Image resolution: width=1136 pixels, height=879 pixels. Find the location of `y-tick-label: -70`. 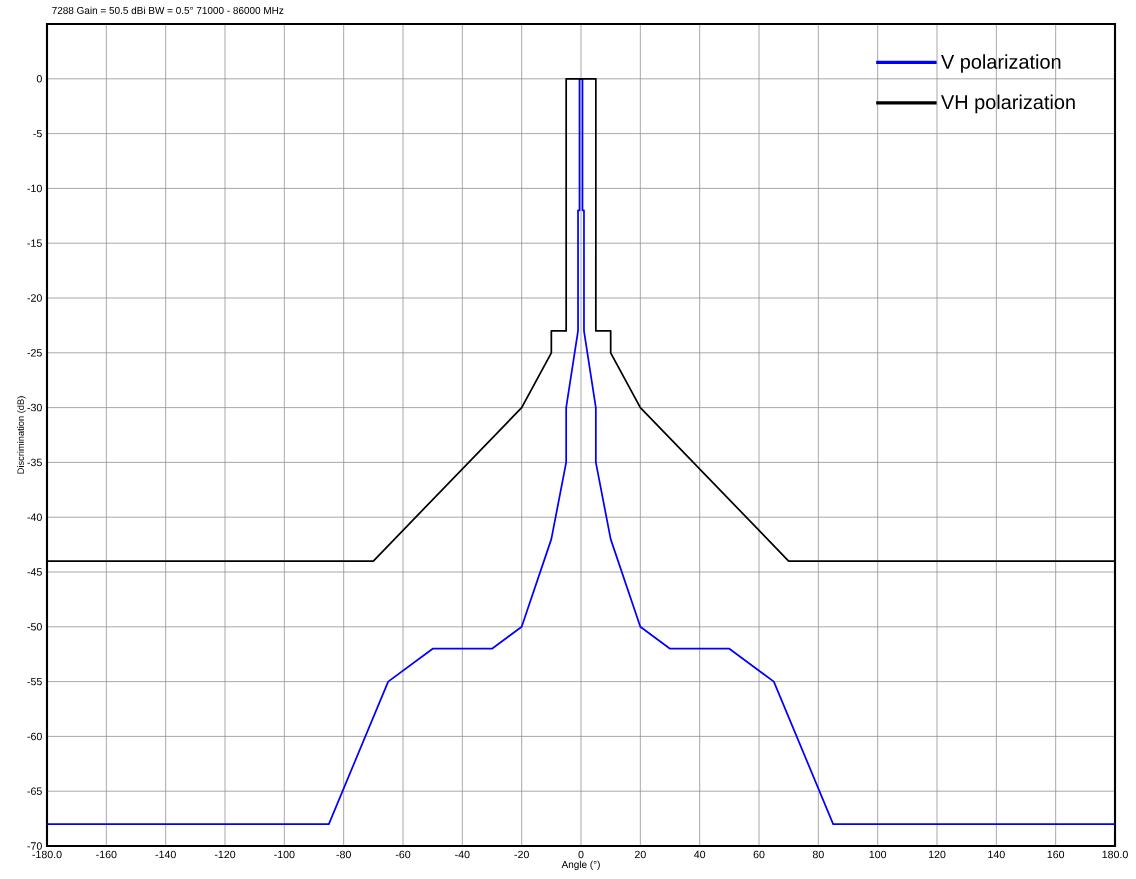

y-tick-label: -70 is located at coordinates (34, 846).